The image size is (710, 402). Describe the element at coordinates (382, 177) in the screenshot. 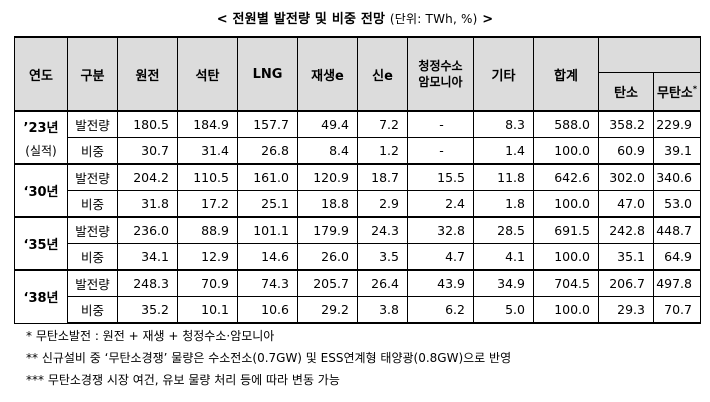

I see `generation-cell: 18.7` at that location.